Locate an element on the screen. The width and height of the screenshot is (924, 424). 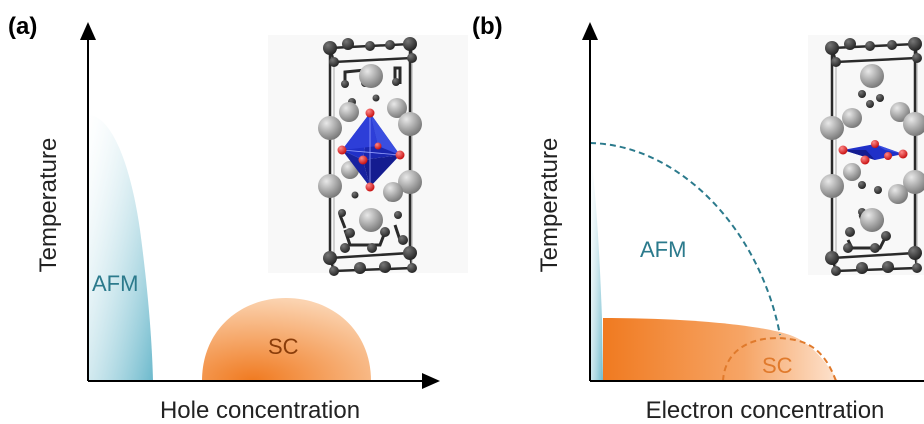
panel-b-x-label: Electron concentration is located at coordinates (765, 410).